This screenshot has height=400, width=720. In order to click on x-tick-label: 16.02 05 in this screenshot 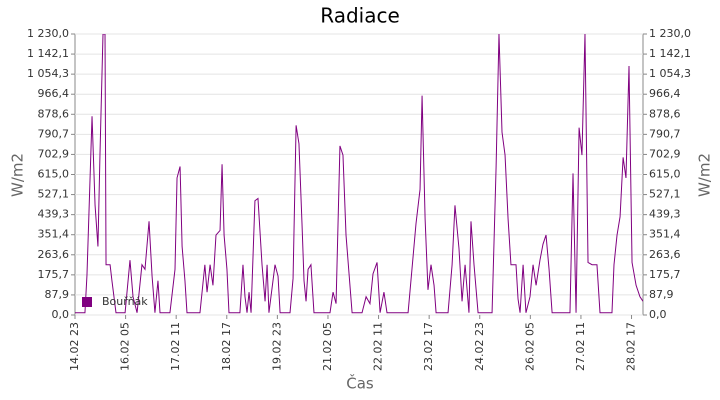, I will do `click(125, 346)`.